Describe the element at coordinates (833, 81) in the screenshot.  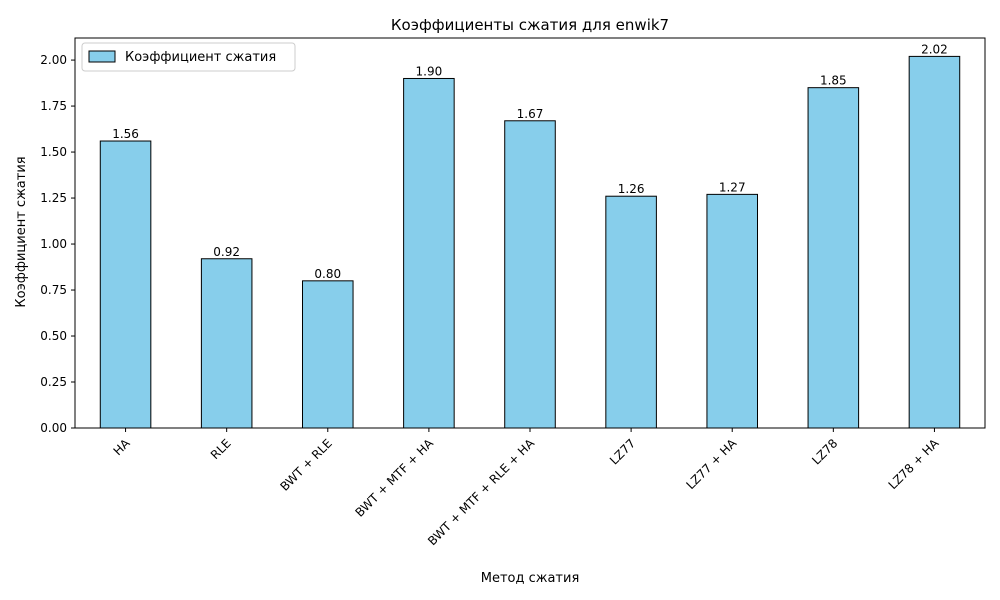
I see `bar-value-label: 1.85` at that location.